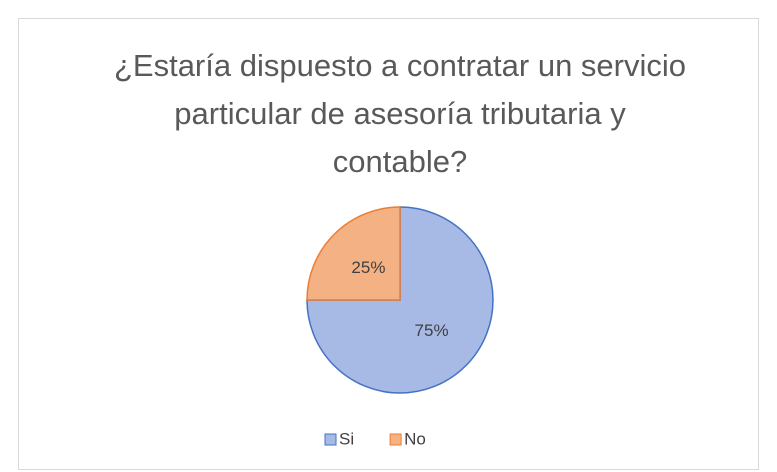  What do you see at coordinates (415, 438) in the screenshot?
I see `legend-label: No` at bounding box center [415, 438].